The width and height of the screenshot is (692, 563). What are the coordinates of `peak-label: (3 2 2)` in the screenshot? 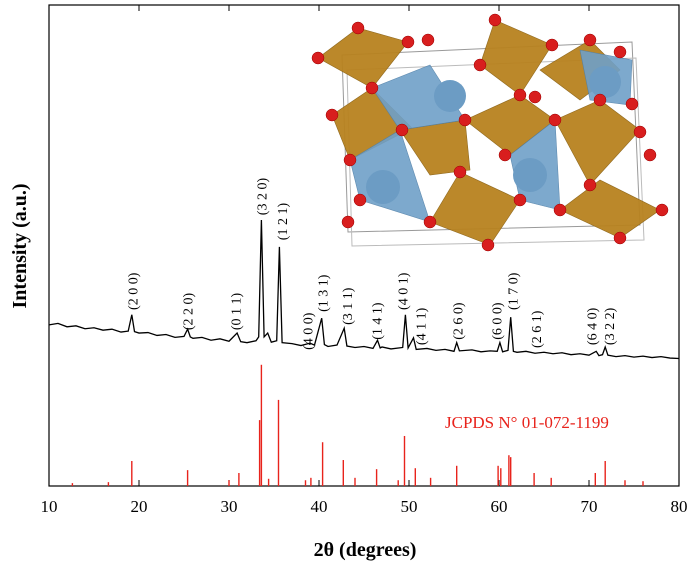 It's located at (610, 326).